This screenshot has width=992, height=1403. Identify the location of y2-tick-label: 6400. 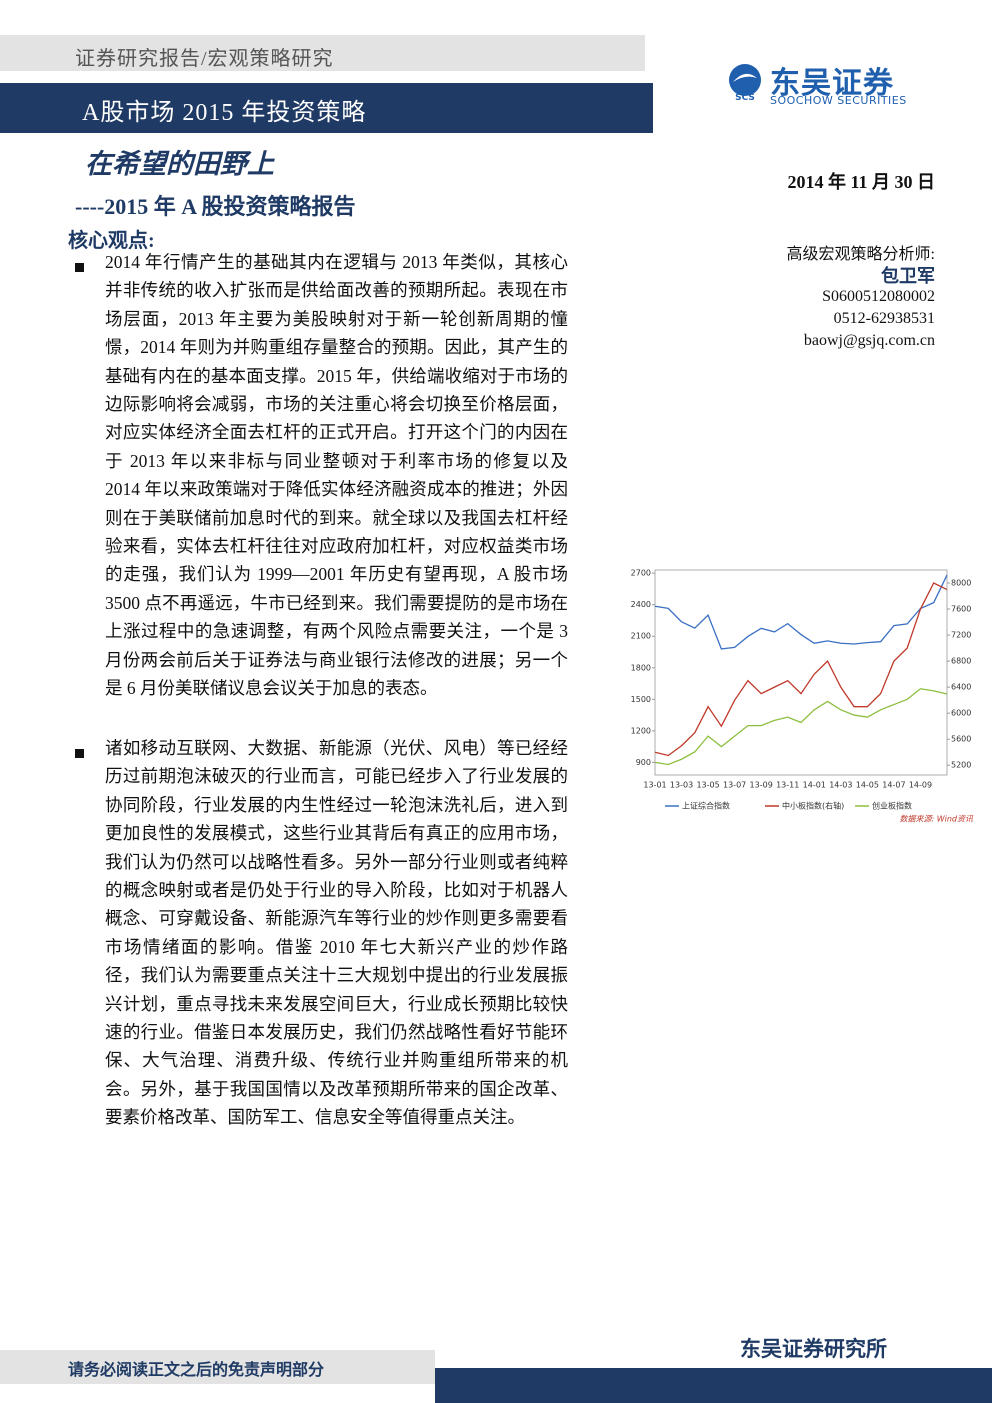
(961, 687).